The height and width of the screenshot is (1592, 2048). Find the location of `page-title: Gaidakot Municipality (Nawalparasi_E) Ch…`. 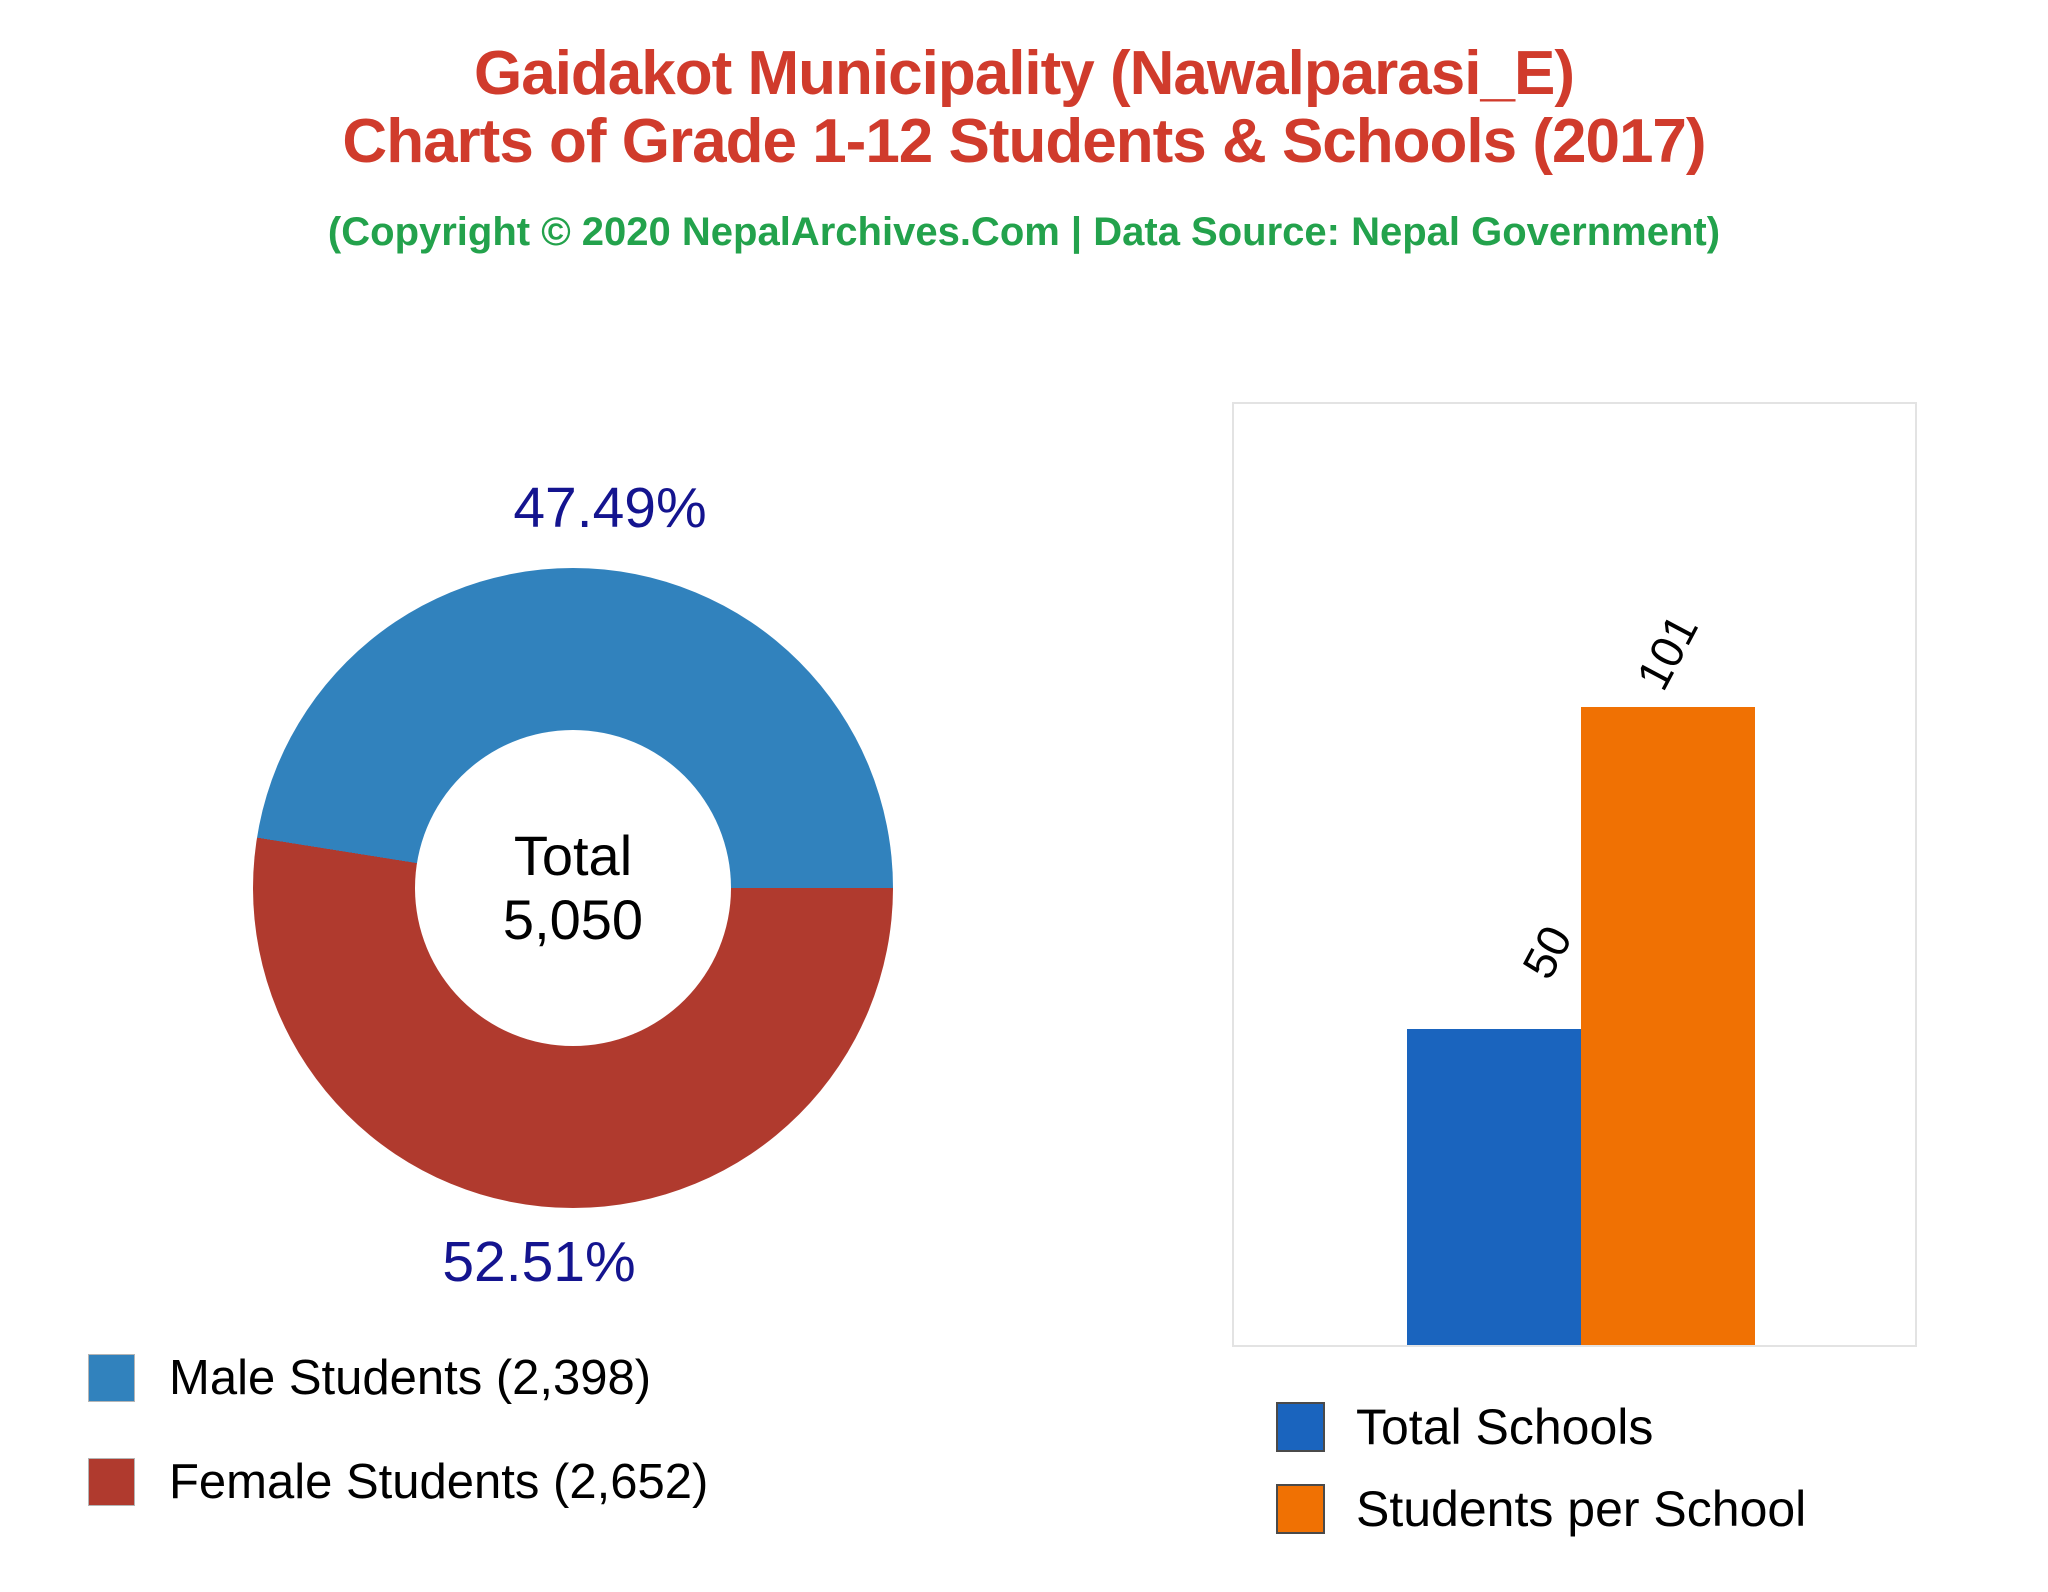

page-title: Gaidakot Municipality (Nawalparasi_E) Ch… is located at coordinates (1024, 108).